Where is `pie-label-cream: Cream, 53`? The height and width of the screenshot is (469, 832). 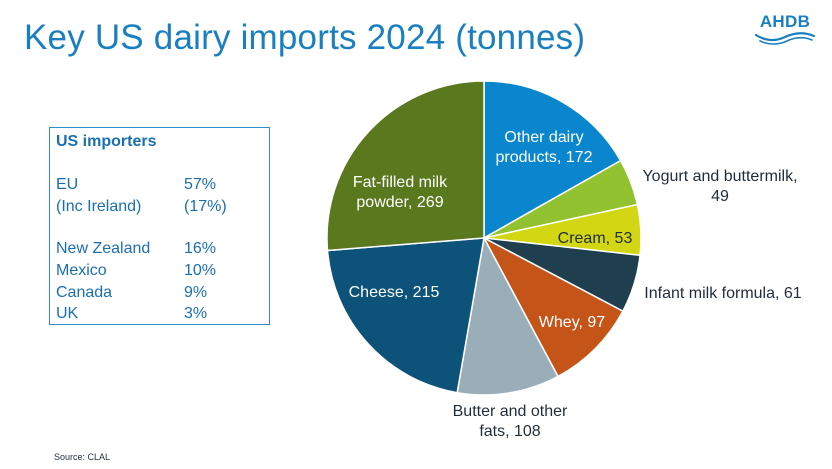 pie-label-cream: Cream, 53 is located at coordinates (595, 238).